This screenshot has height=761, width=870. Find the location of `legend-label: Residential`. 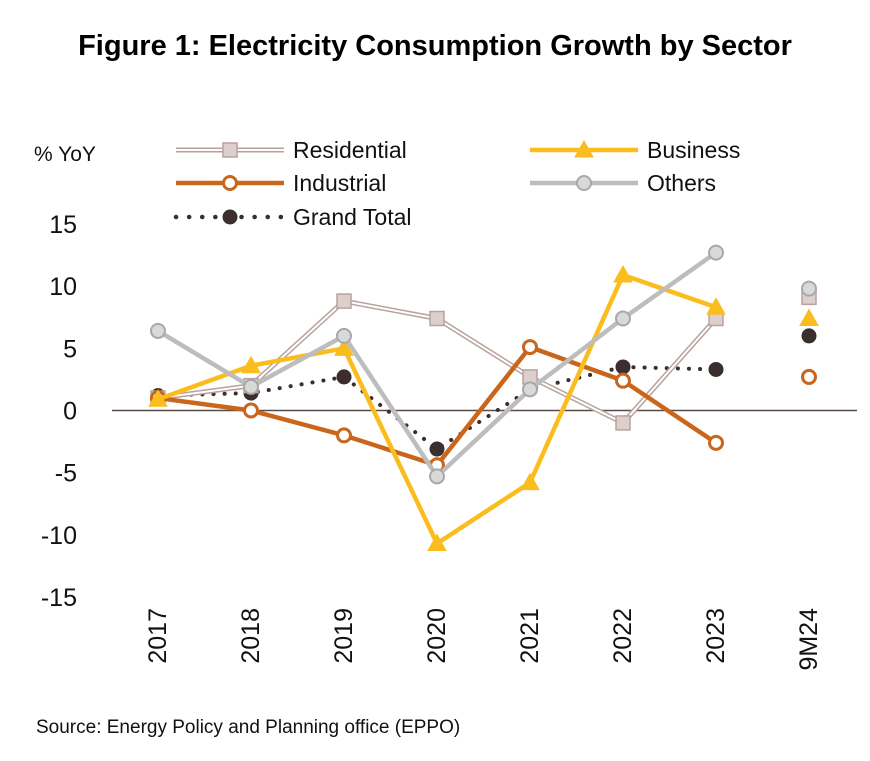

legend-label: Residential is located at coordinates (350, 150).